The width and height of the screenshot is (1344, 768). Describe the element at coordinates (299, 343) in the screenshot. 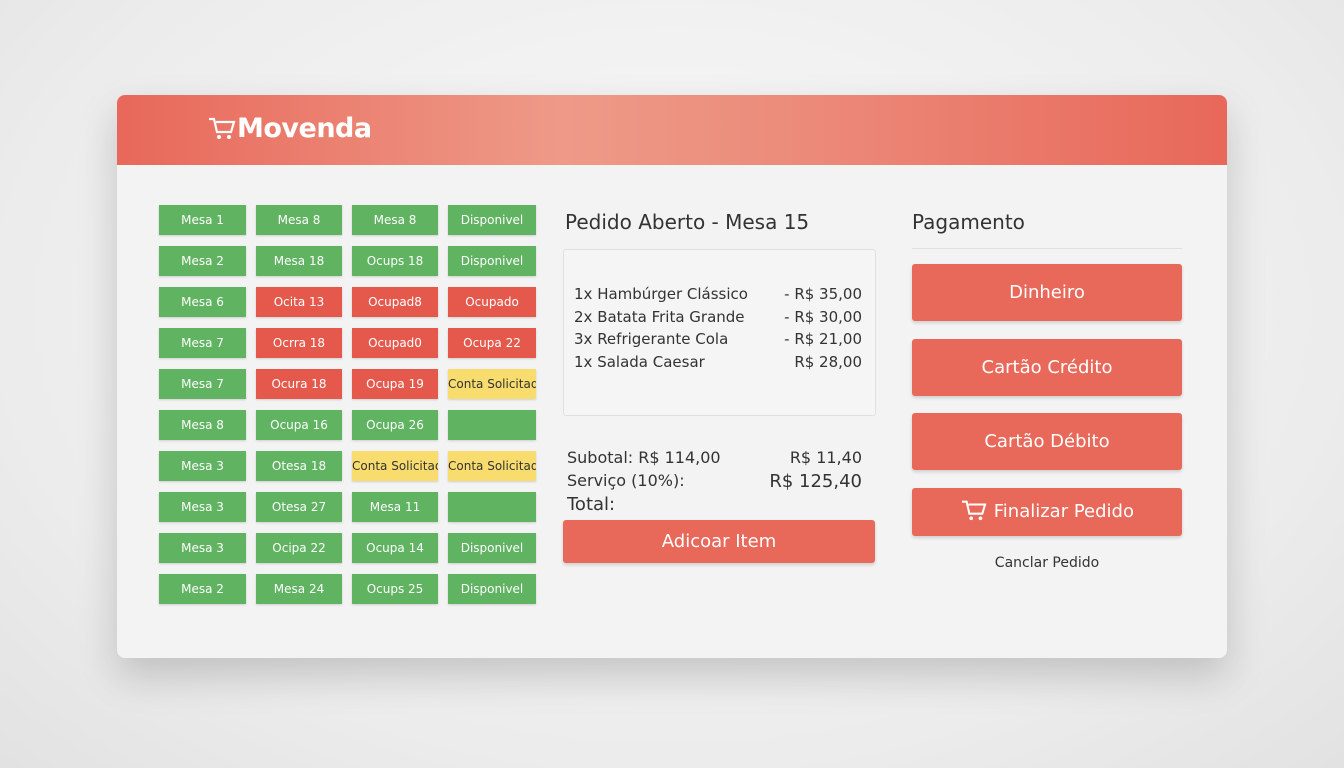

I see `table-cell: Ocrra 18` at that location.